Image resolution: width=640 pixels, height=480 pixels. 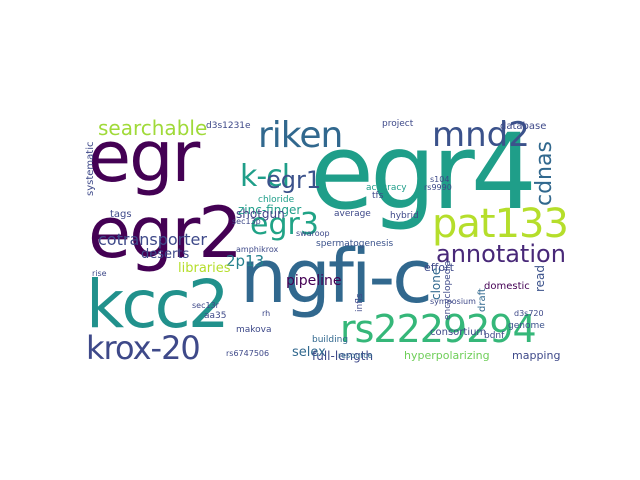 I want to click on cloud-word: riken, so click(x=300, y=135).